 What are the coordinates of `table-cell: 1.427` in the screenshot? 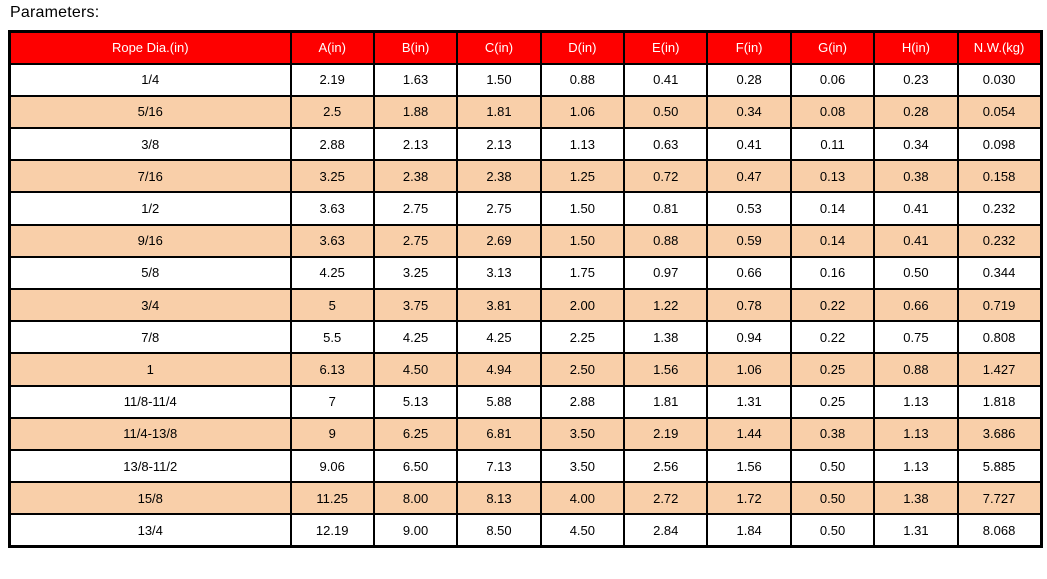 It's located at (999, 369).